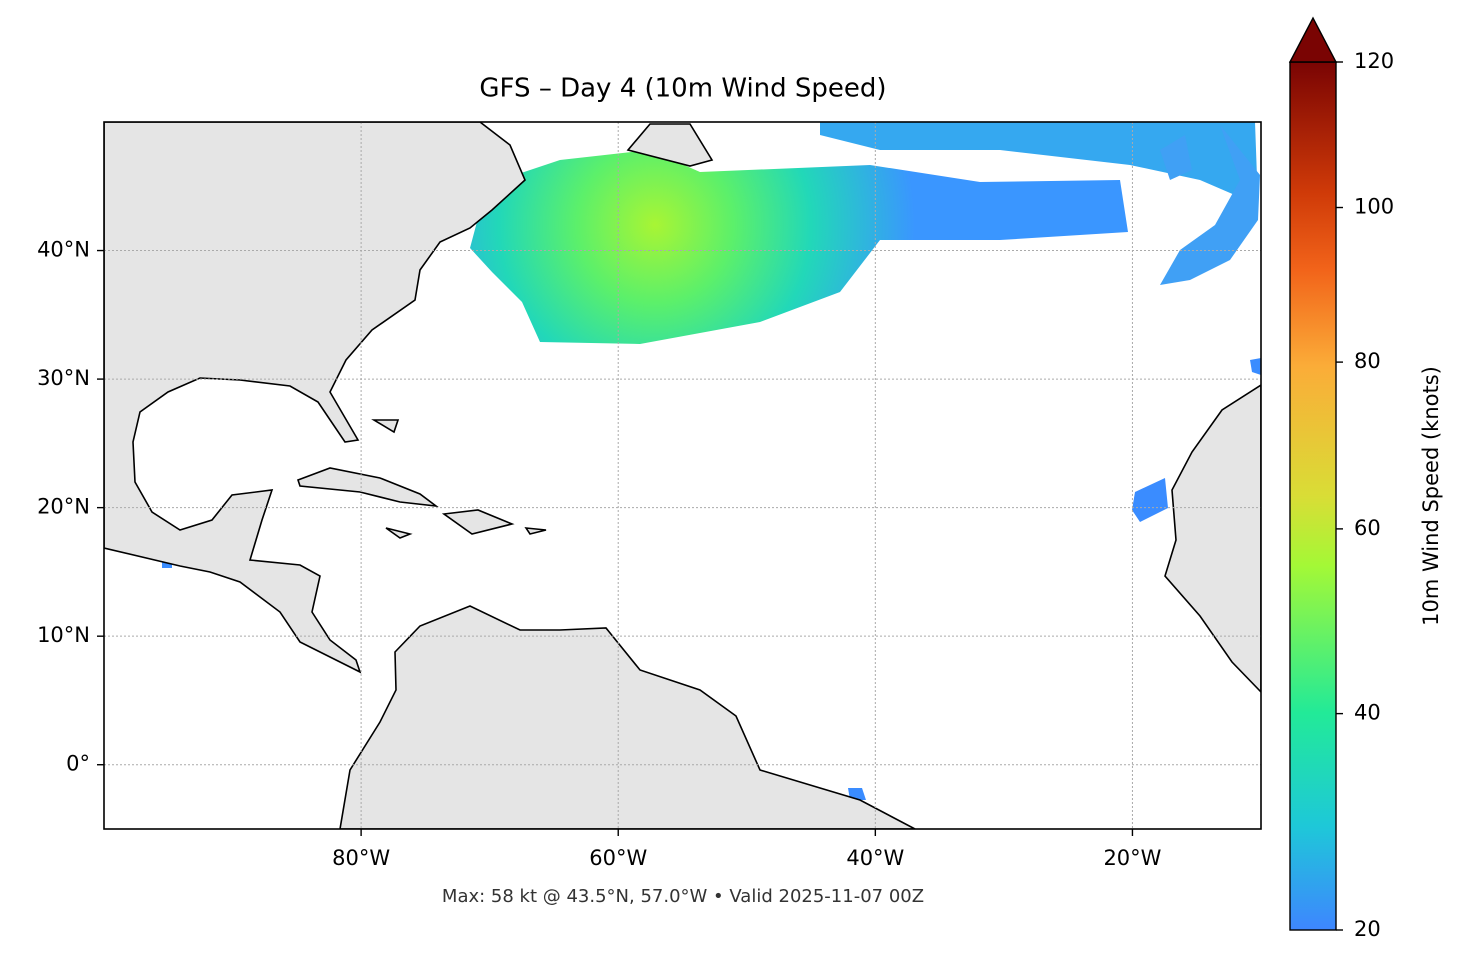 The height and width of the screenshot is (969, 1466). Describe the element at coordinates (1367, 361) in the screenshot. I see `colorbar-tick-label: 80` at that location.